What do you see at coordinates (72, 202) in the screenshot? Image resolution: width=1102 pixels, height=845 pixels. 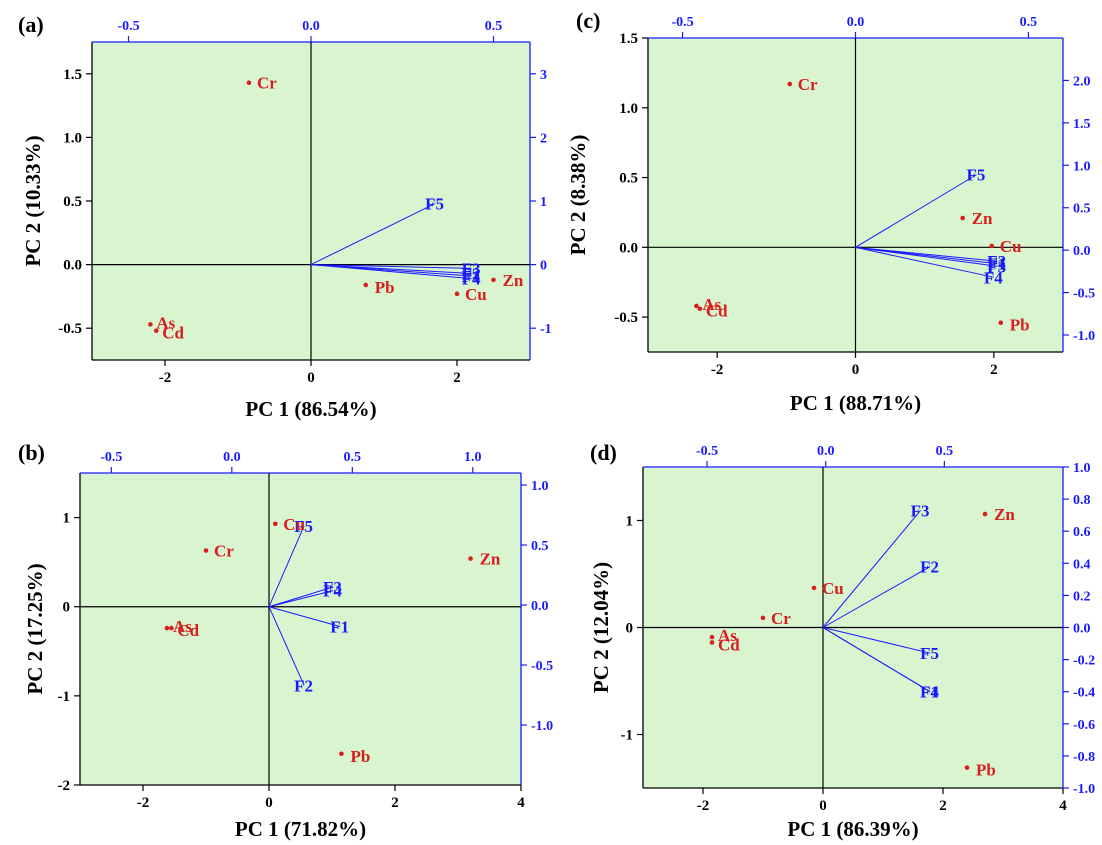 I see `y-tick-label: 0.5` at bounding box center [72, 202].